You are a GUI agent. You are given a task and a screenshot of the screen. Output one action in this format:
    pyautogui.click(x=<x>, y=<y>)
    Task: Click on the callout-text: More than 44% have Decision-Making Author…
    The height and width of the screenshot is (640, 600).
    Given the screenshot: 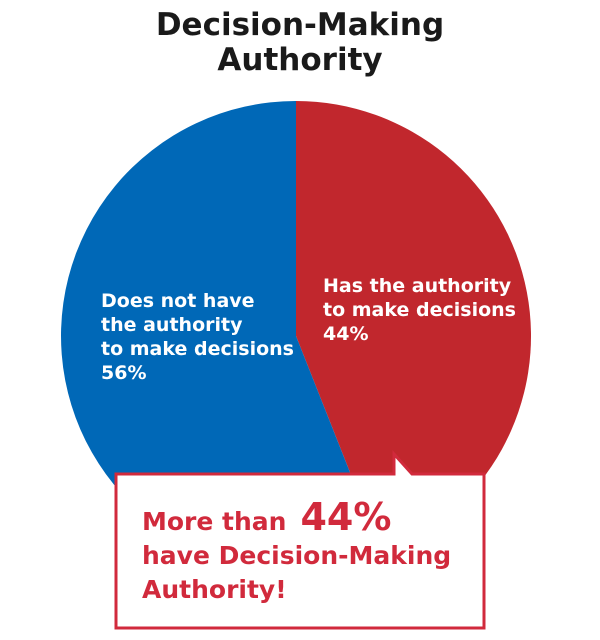 What is the action you would take?
    pyautogui.click(x=297, y=552)
    